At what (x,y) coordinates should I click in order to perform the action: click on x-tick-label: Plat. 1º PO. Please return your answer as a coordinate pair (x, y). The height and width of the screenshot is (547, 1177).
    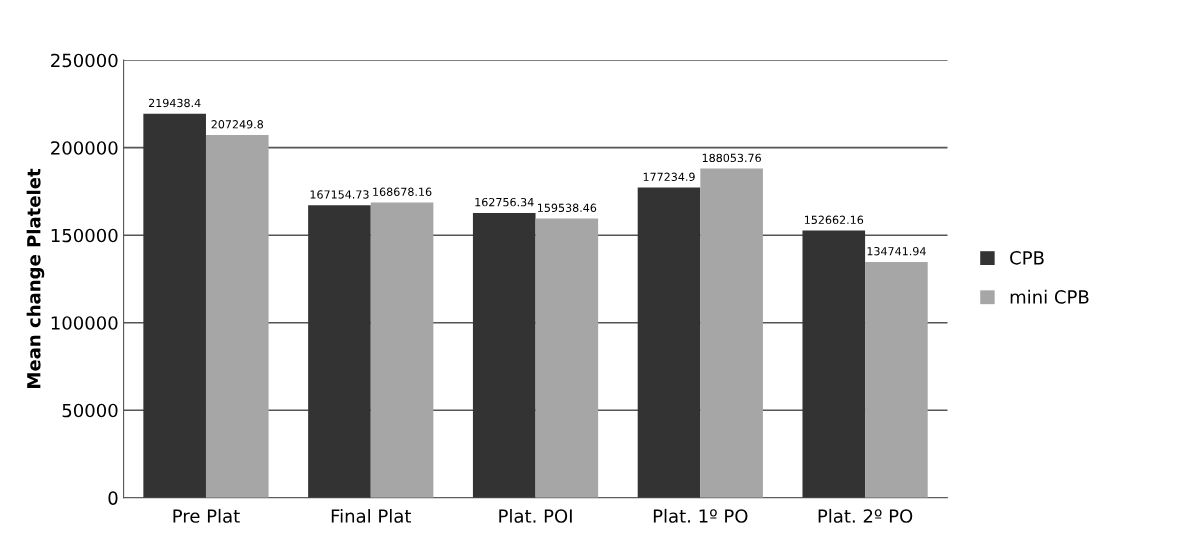
    Looking at the image, I should click on (700, 515).